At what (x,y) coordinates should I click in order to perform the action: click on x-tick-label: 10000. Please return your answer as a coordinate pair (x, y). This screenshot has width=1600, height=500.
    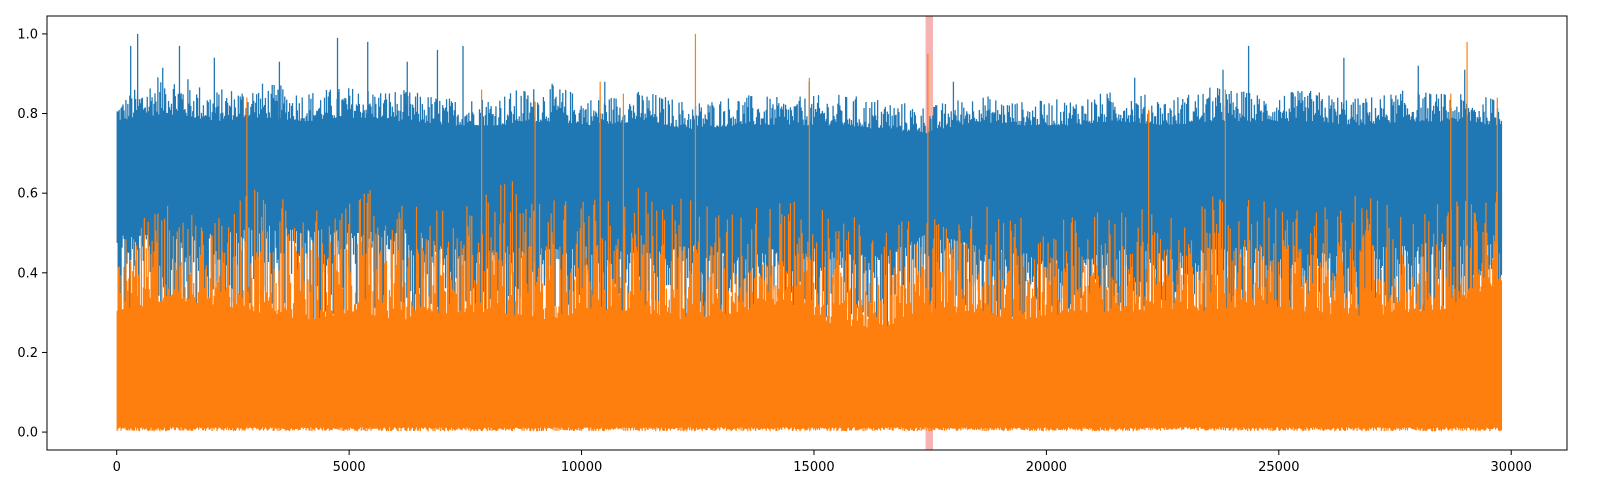
    Looking at the image, I should click on (581, 467).